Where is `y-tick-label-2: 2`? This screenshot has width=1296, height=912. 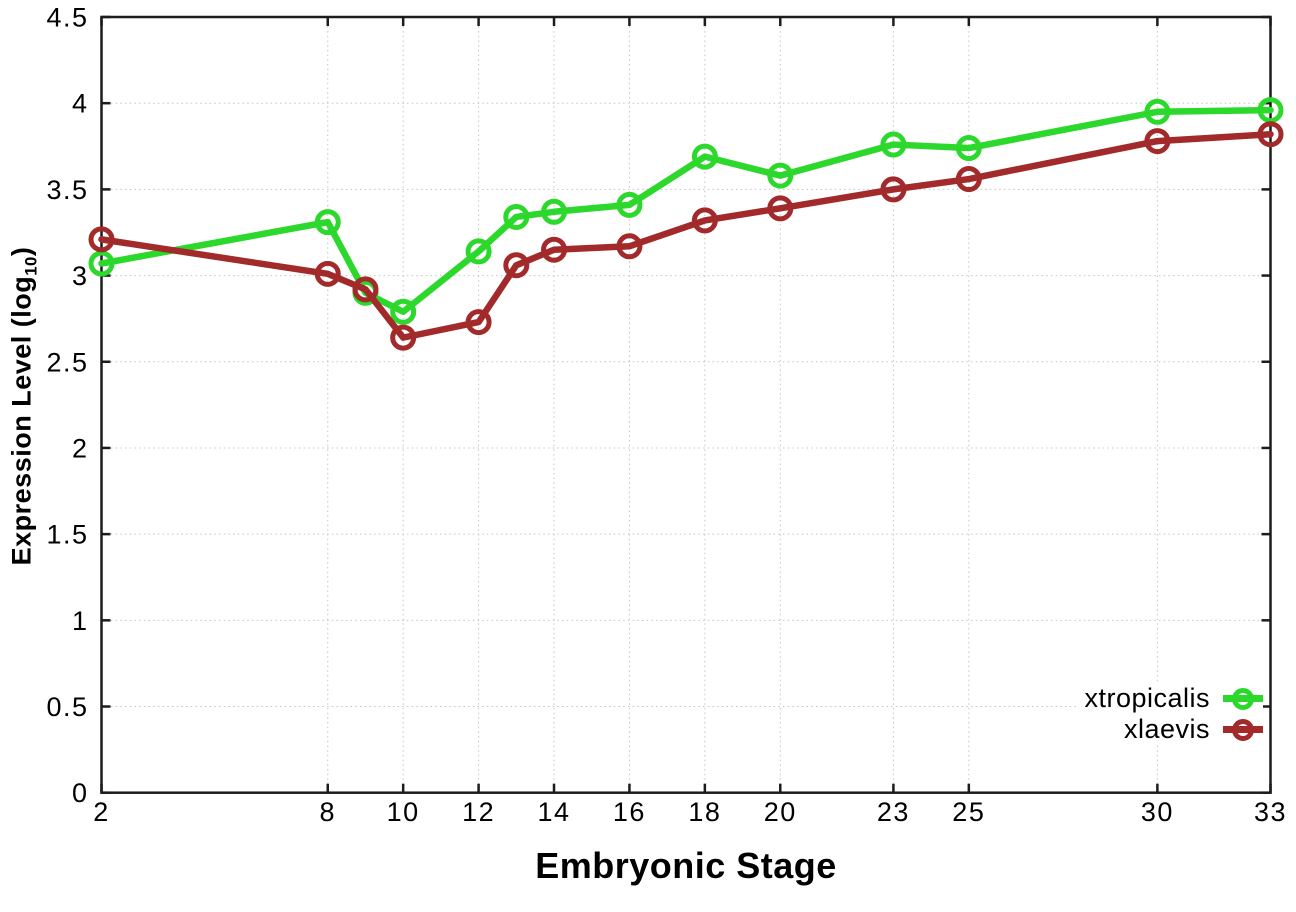
y-tick-label-2: 2 is located at coordinates (80, 448).